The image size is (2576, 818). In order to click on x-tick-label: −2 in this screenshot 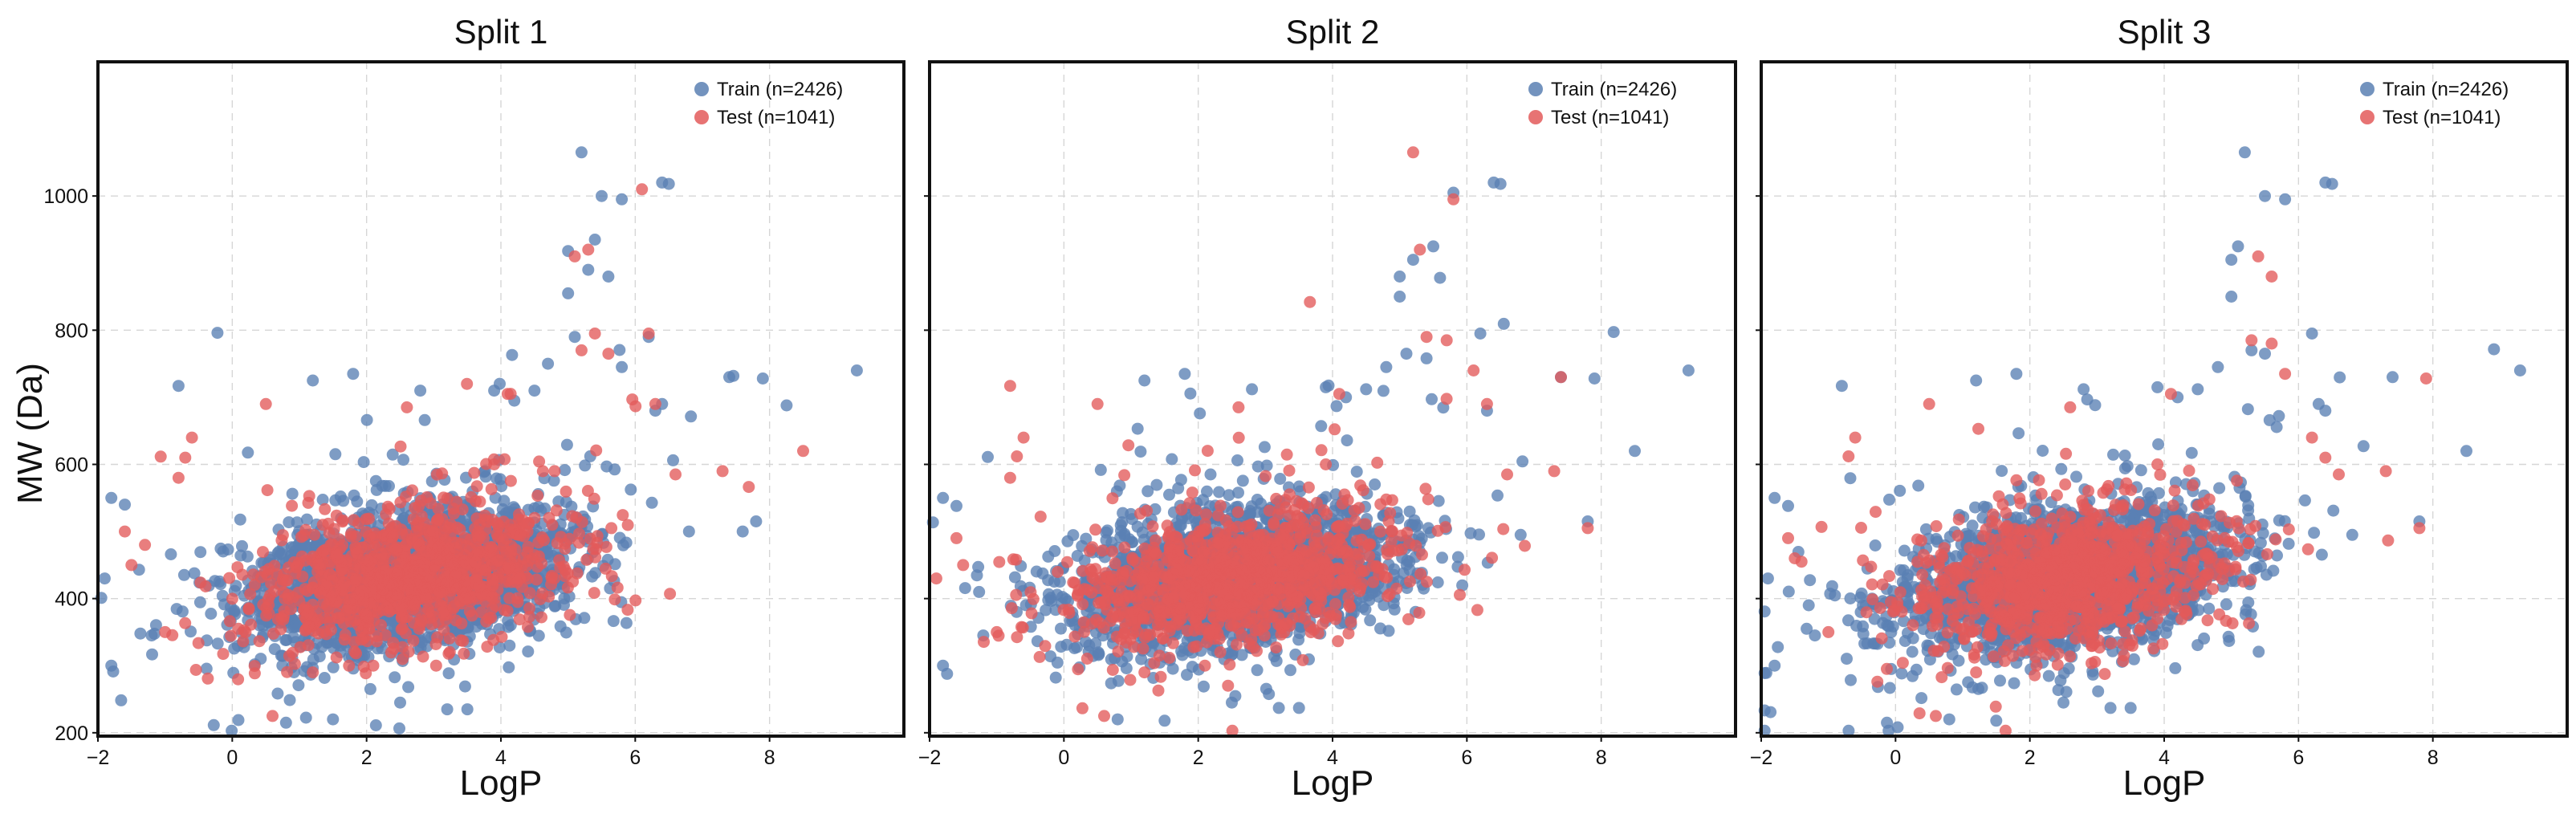, I will do `click(98, 758)`.